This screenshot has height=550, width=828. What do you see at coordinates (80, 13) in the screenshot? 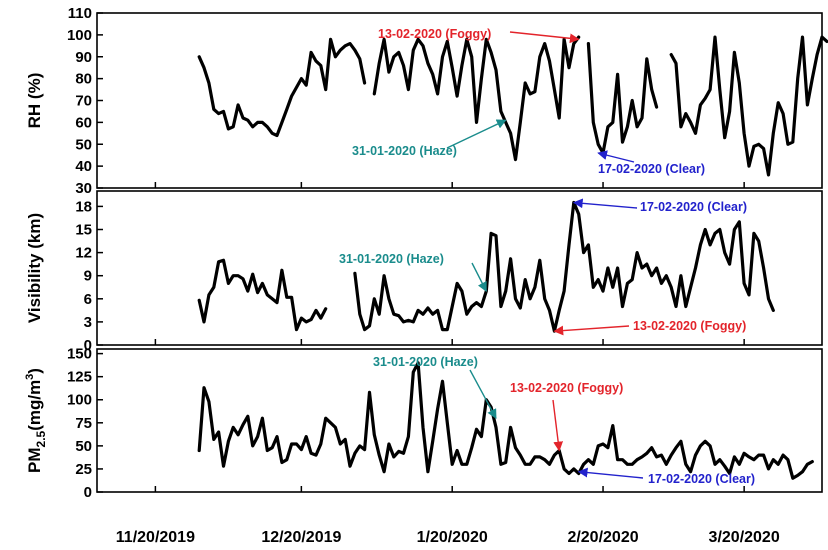
I see `y-tick-label: 110` at bounding box center [80, 13].